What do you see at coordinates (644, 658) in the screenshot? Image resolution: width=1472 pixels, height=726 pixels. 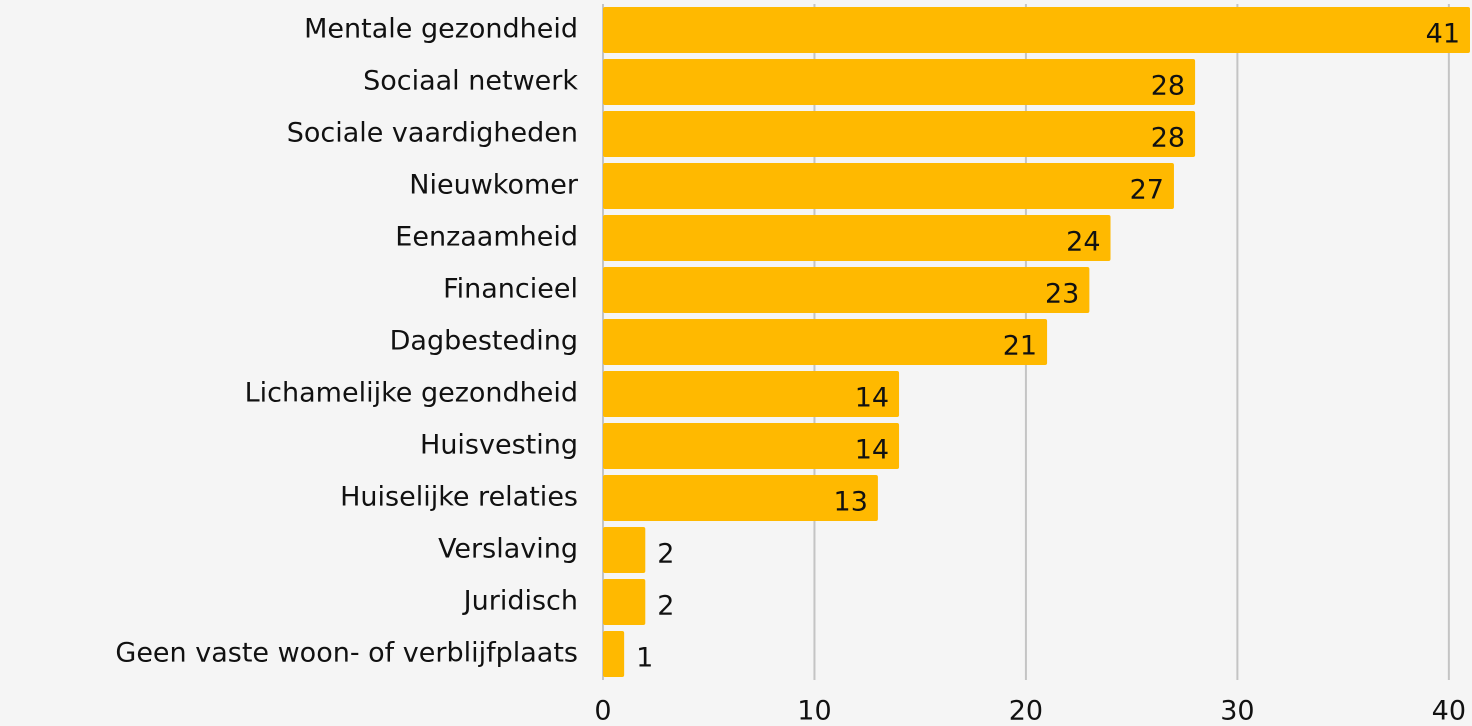 I see `value-label: 1` at bounding box center [644, 658].